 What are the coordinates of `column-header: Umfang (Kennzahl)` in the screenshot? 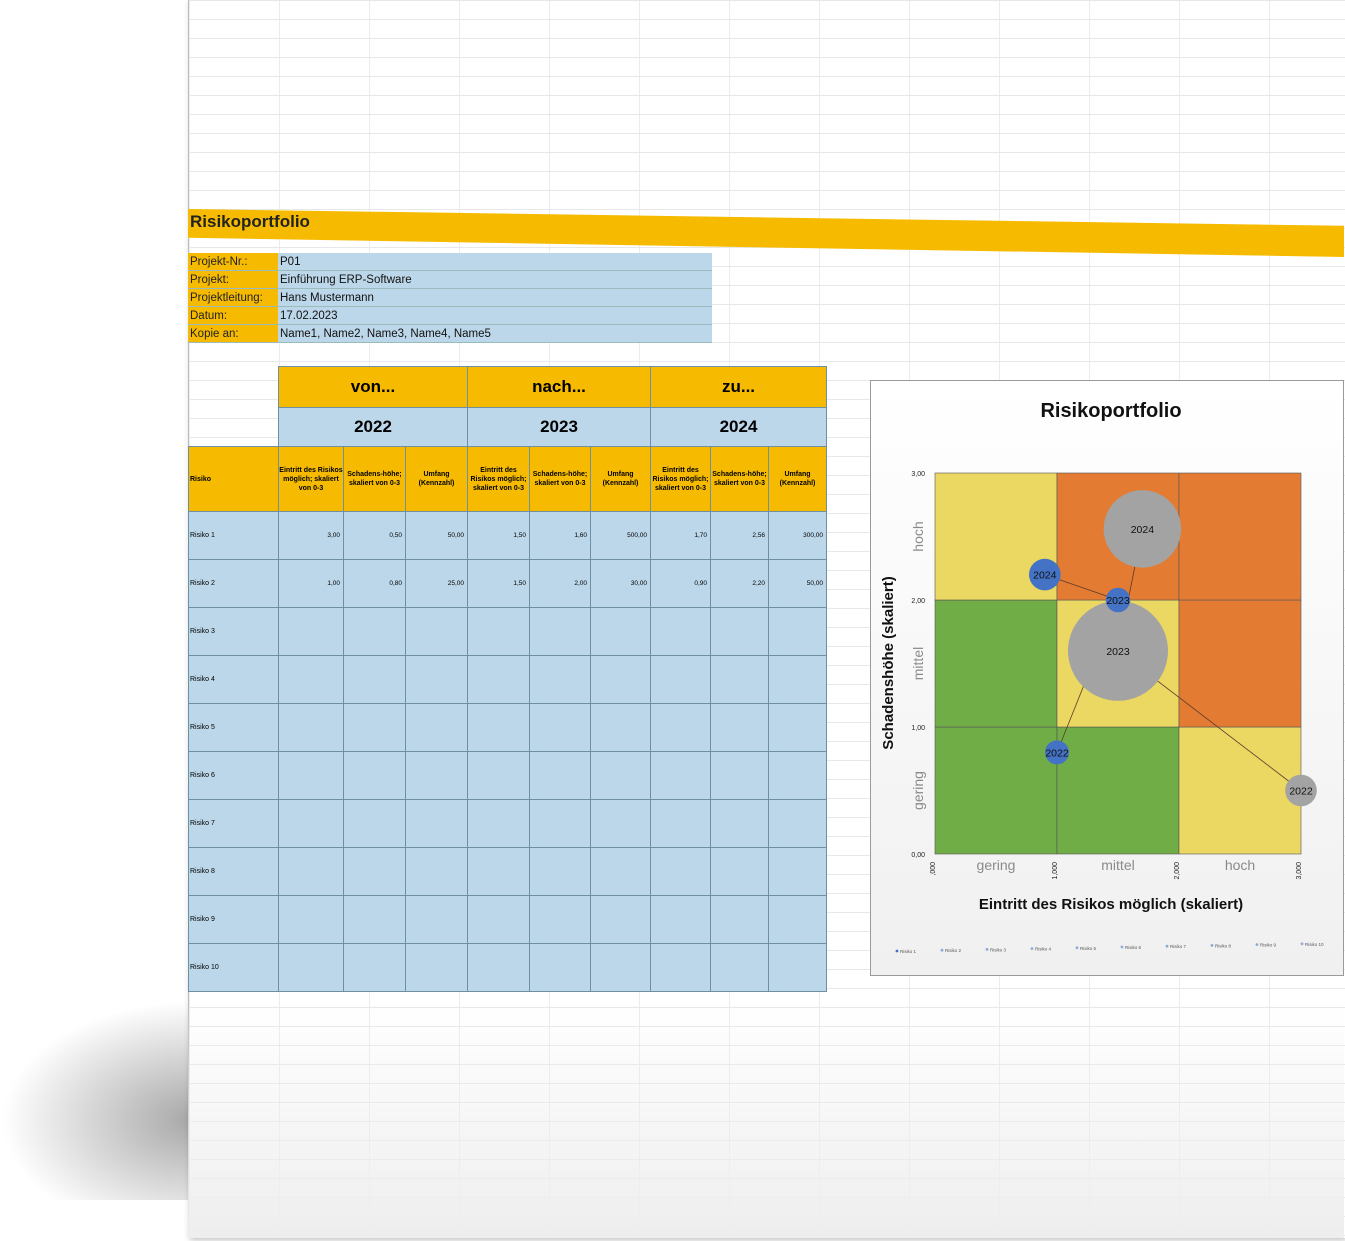 It's located at (620, 479).